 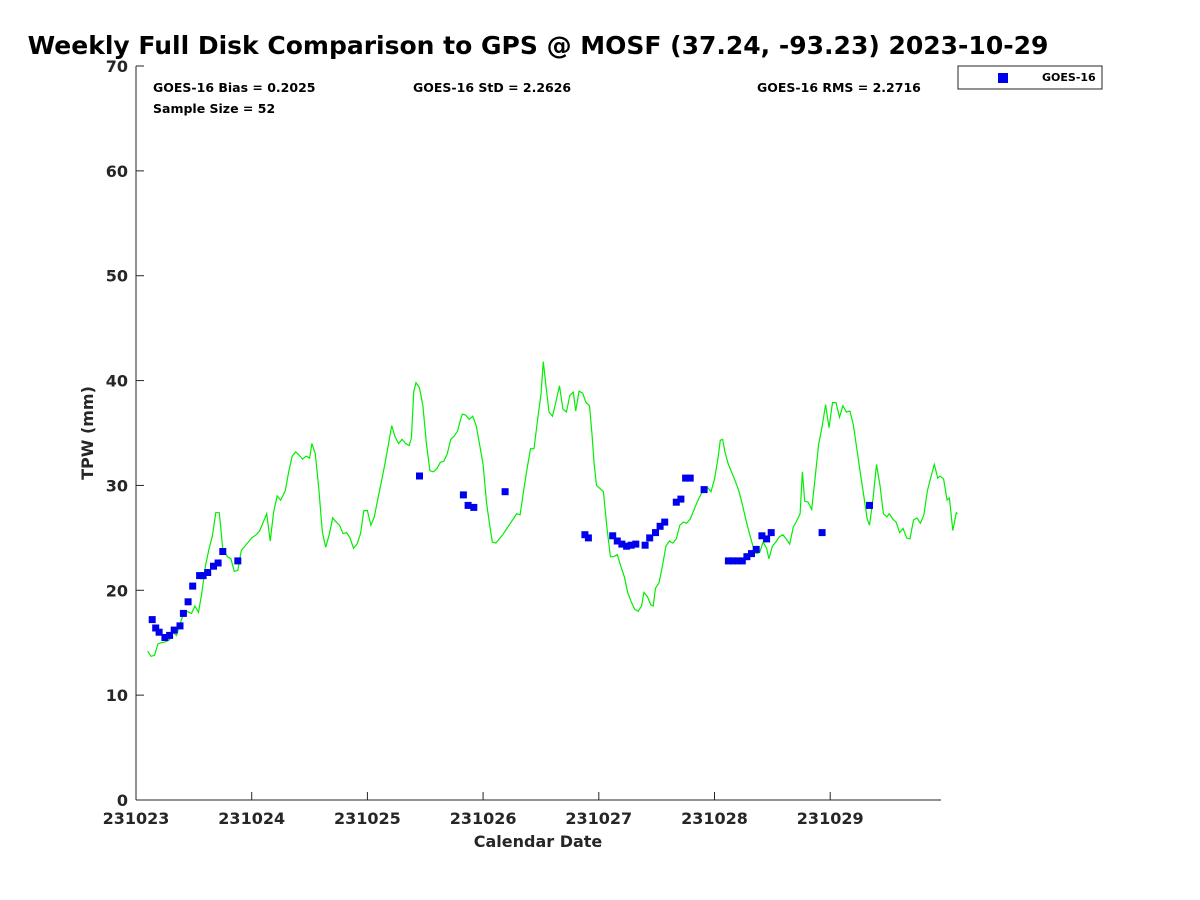 What do you see at coordinates (136, 818) in the screenshot?
I see `x-tick-label: 231023` at bounding box center [136, 818].